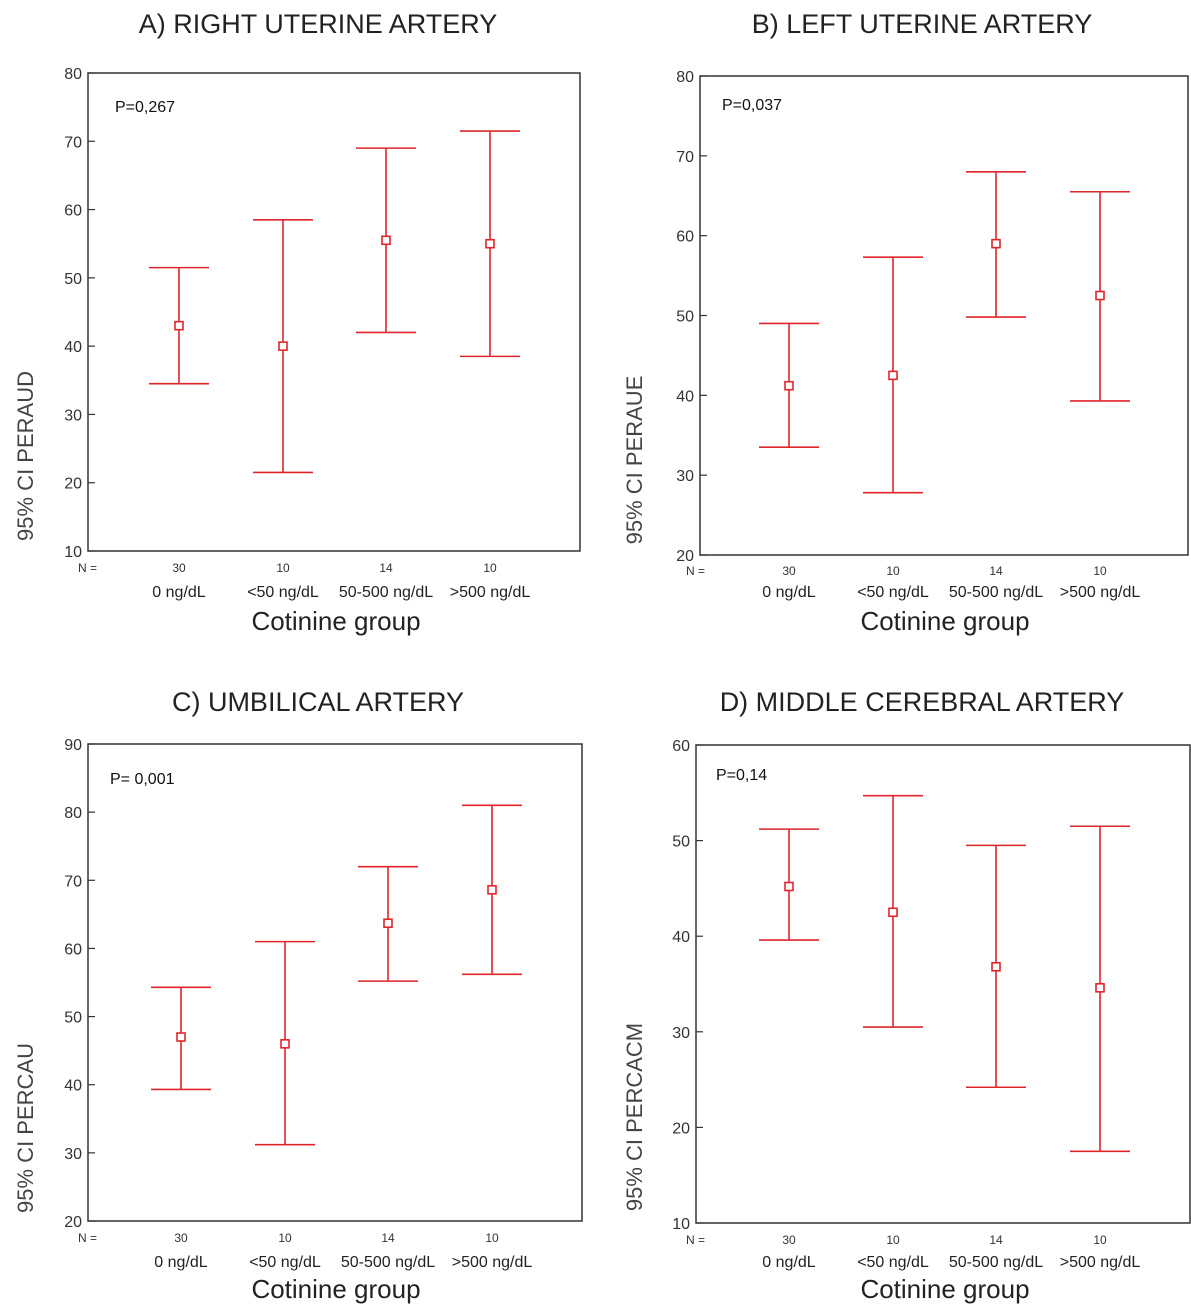 The image size is (1191, 1308). What do you see at coordinates (73, 949) in the screenshot?
I see `panel-c-y-tick-label: 60` at bounding box center [73, 949].